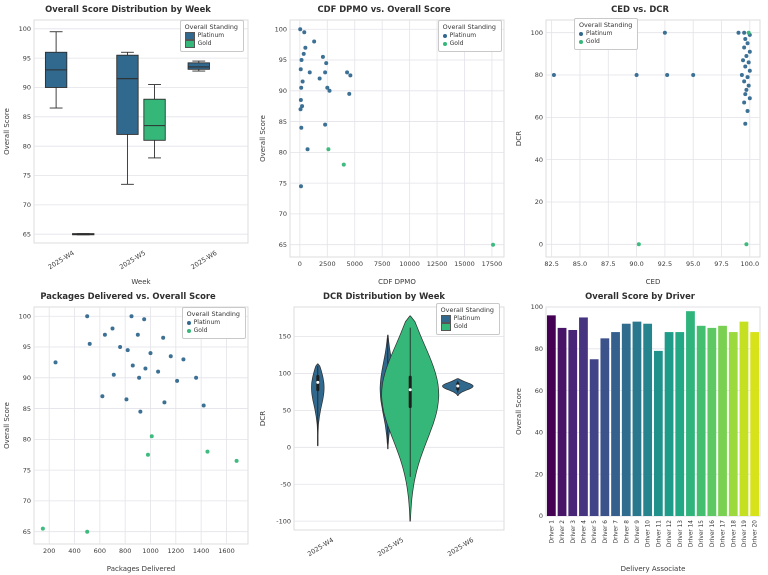 Image resolution: width=768 pixels, height=575 pixels. What do you see at coordinates (198, 66) in the screenshot?
I see `box-2025-W6-platinum` at bounding box center [198, 66].